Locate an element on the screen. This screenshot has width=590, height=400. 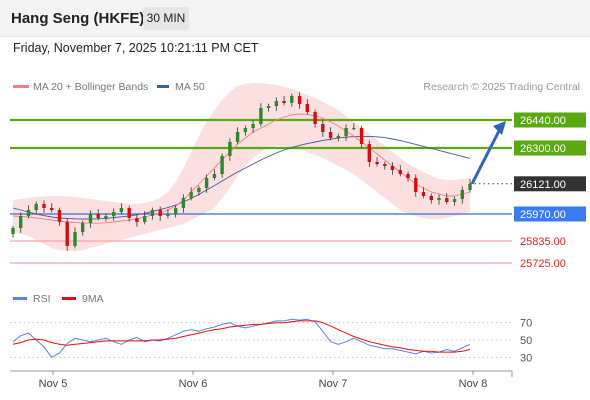
level-label-1: 26300.00 is located at coordinates (543, 149).